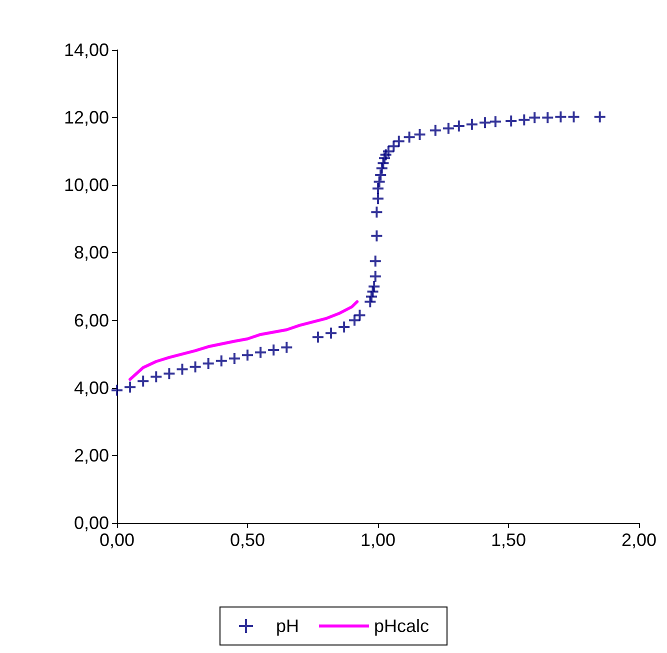  What do you see at coordinates (86, 50) in the screenshot?
I see `y-tick-label: 14,00` at bounding box center [86, 50].